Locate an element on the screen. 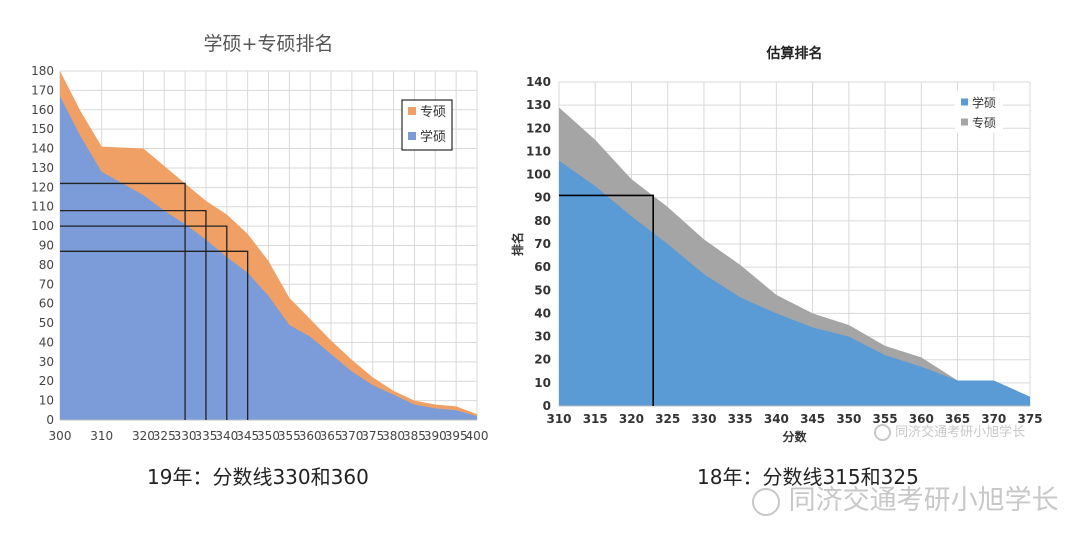 This screenshot has height=539, width=1080. x-tick-label: 390 is located at coordinates (435, 436).